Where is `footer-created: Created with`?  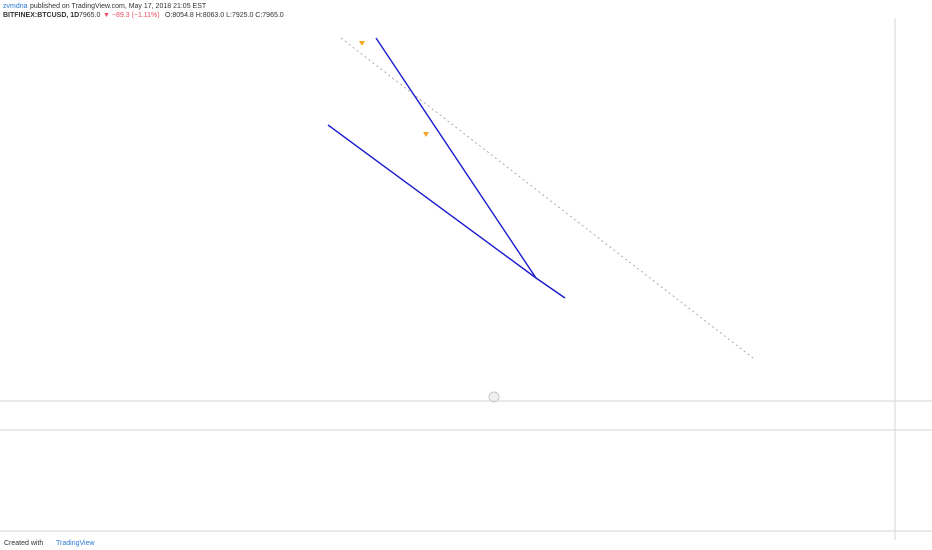
footer-created: Created with is located at coordinates (23, 543).